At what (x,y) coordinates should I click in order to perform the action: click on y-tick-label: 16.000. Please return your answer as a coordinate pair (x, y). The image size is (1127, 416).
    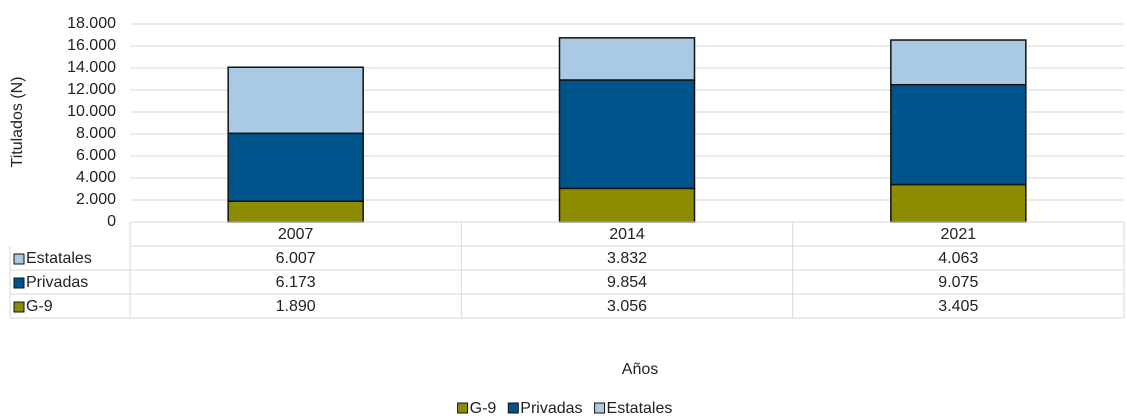
    Looking at the image, I should click on (91, 45).